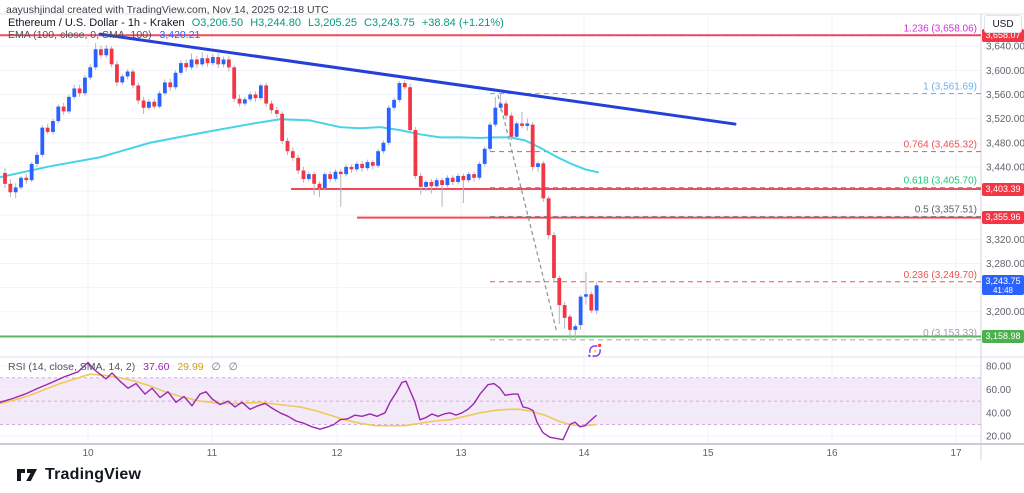  I want to click on price-axis-label: 3,640.00, so click(1005, 47).